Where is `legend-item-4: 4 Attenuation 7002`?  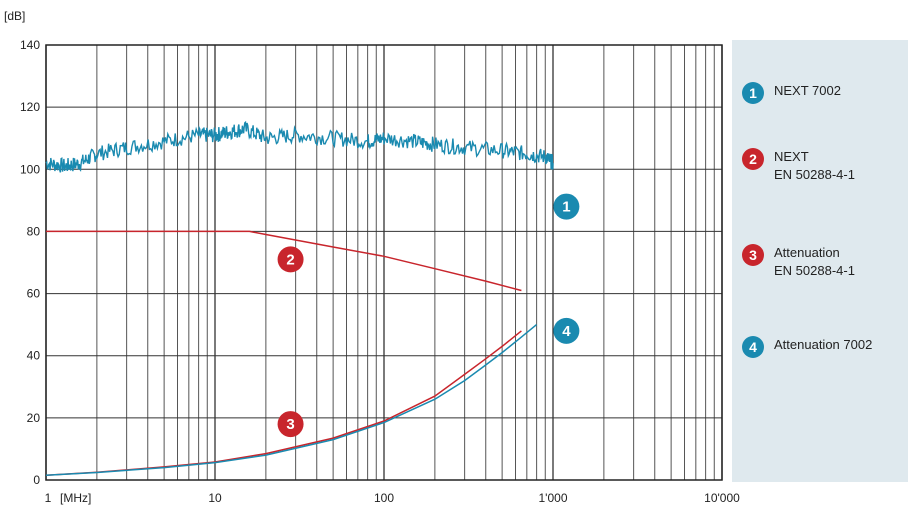 legend-item-4: 4 Attenuation 7002 is located at coordinates (807, 347).